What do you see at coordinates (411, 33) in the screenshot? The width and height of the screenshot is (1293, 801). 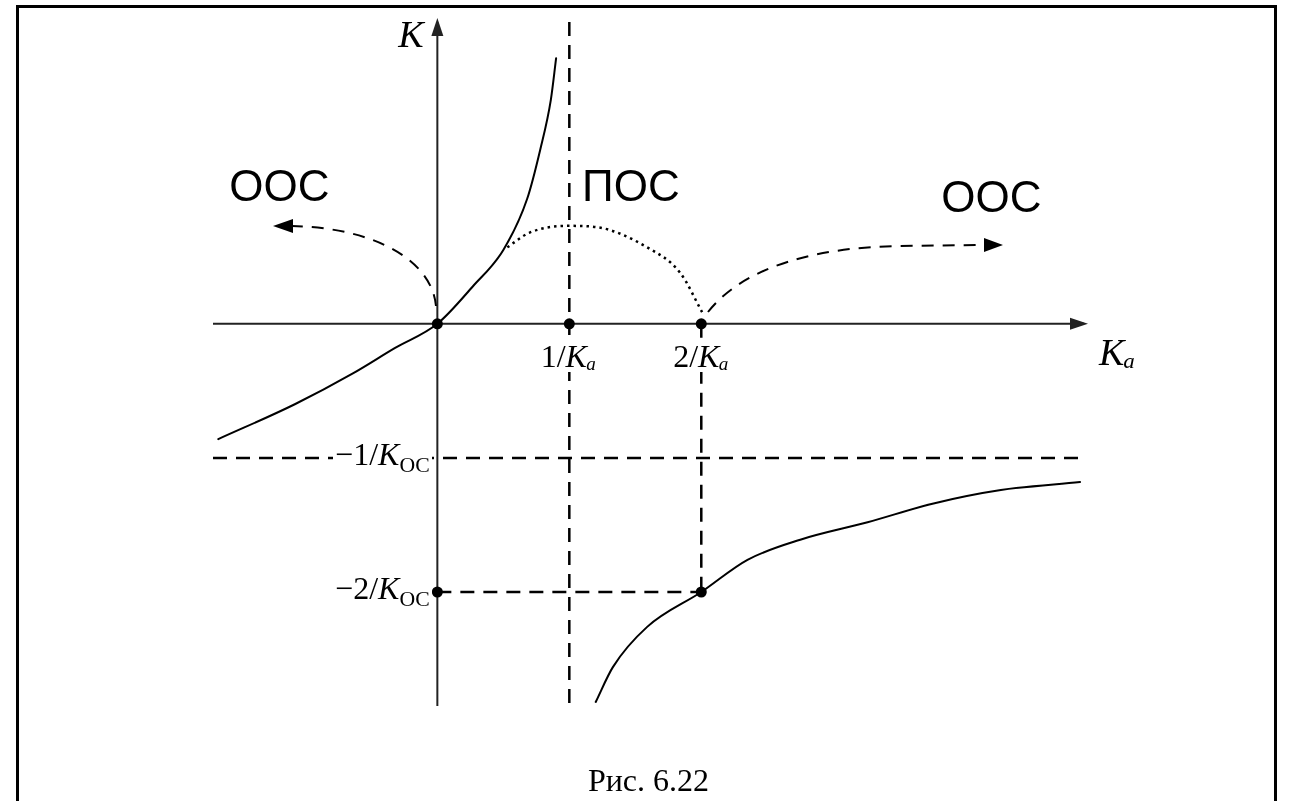 I see `y-axis-title: K` at bounding box center [411, 33].